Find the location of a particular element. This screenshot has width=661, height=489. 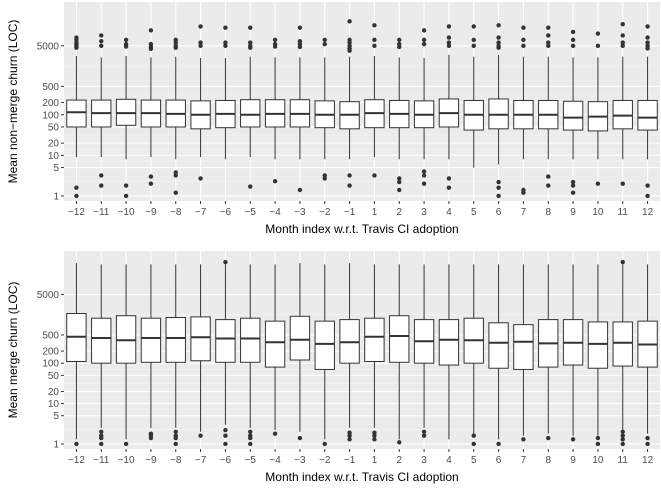

x-tick-label: 7 is located at coordinates (524, 212).